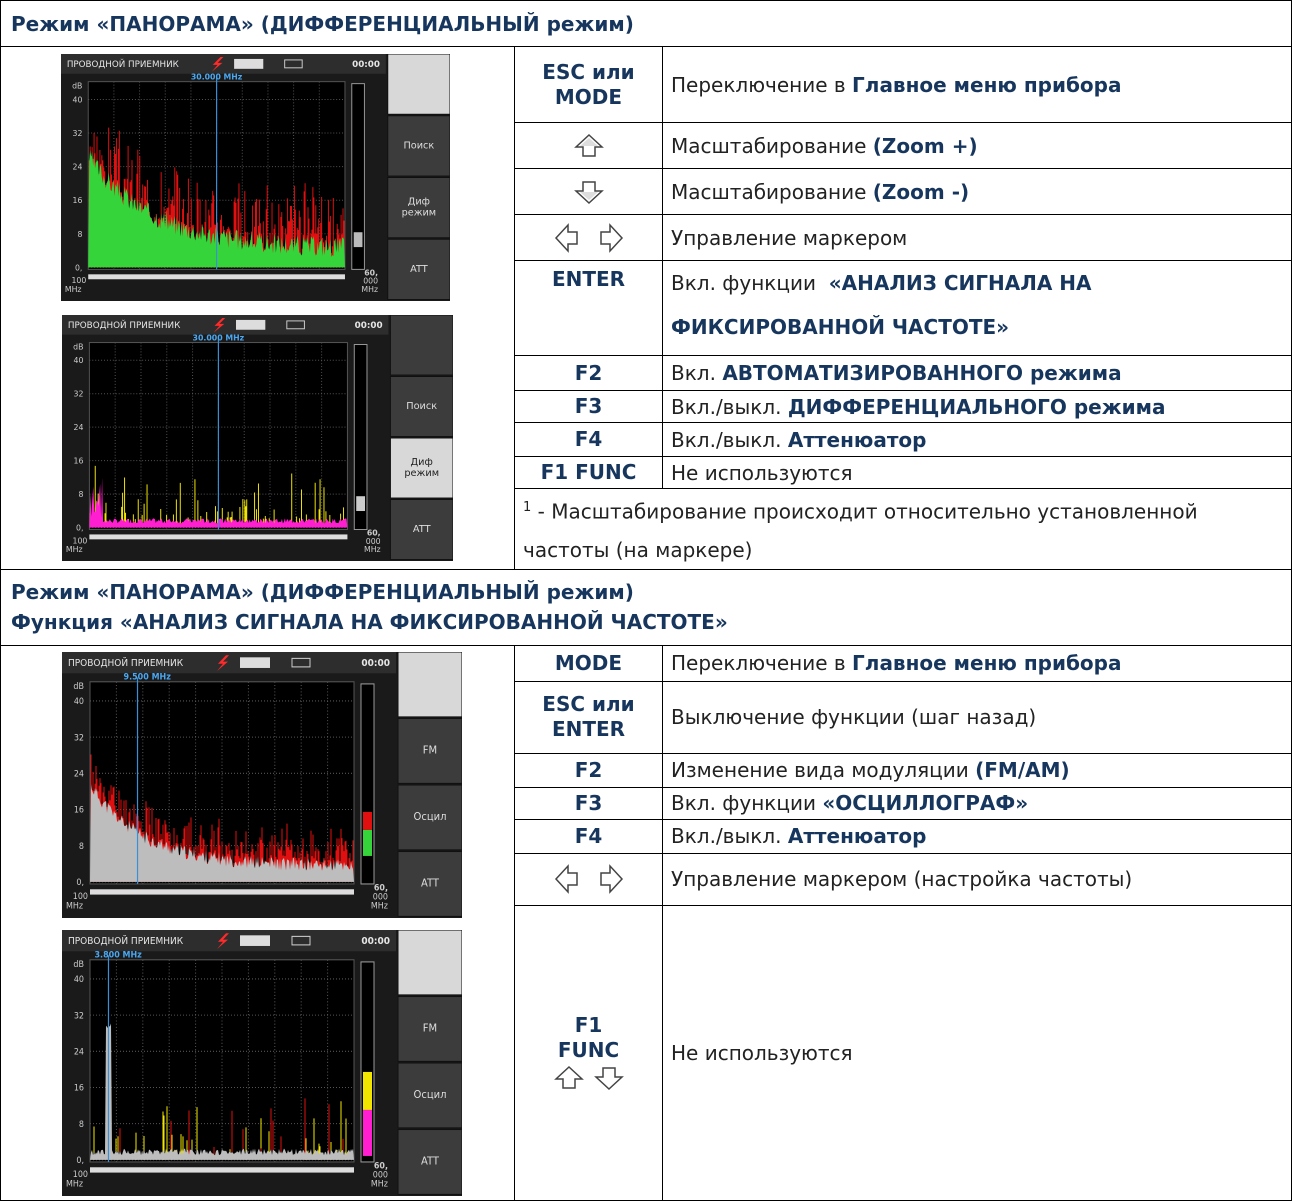 Image resolution: width=1300 pixels, height=1201 pixels. What do you see at coordinates (857, 836) in the screenshot?
I see `bold-text: Аттенюатор` at bounding box center [857, 836].